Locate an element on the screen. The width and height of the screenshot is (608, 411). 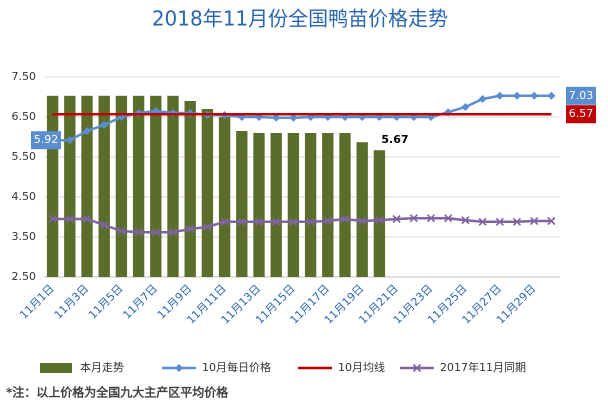
data-label: 7.03 is located at coordinates (581, 95).